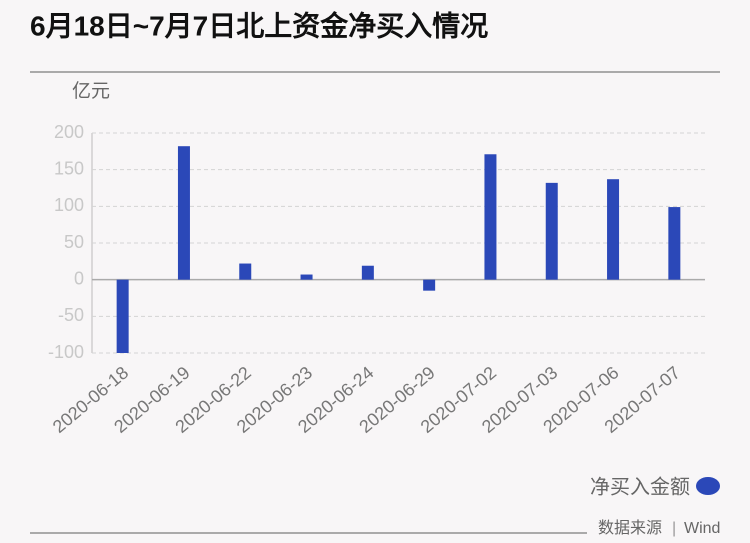  I want to click on chart-title: 6月18日~7月7日北上资金净买入情况, so click(259, 25).